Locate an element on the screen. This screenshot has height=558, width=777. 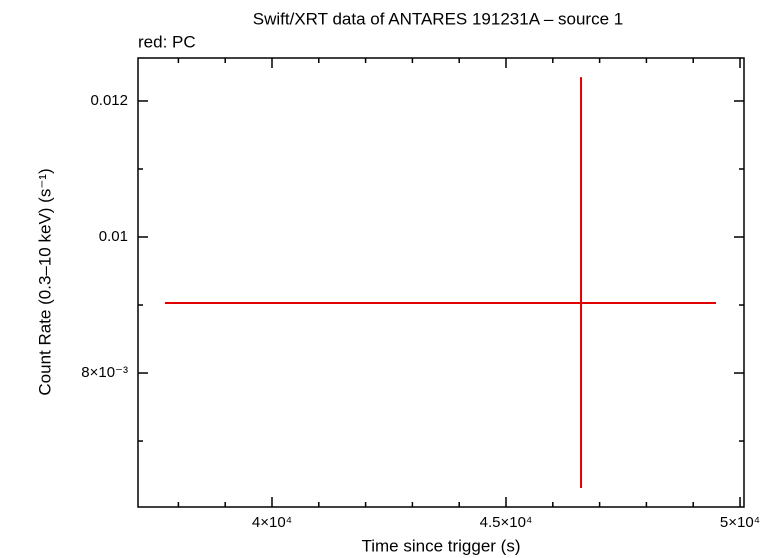
x-axis-label: Time since trigger (s) is located at coordinates (440, 545).